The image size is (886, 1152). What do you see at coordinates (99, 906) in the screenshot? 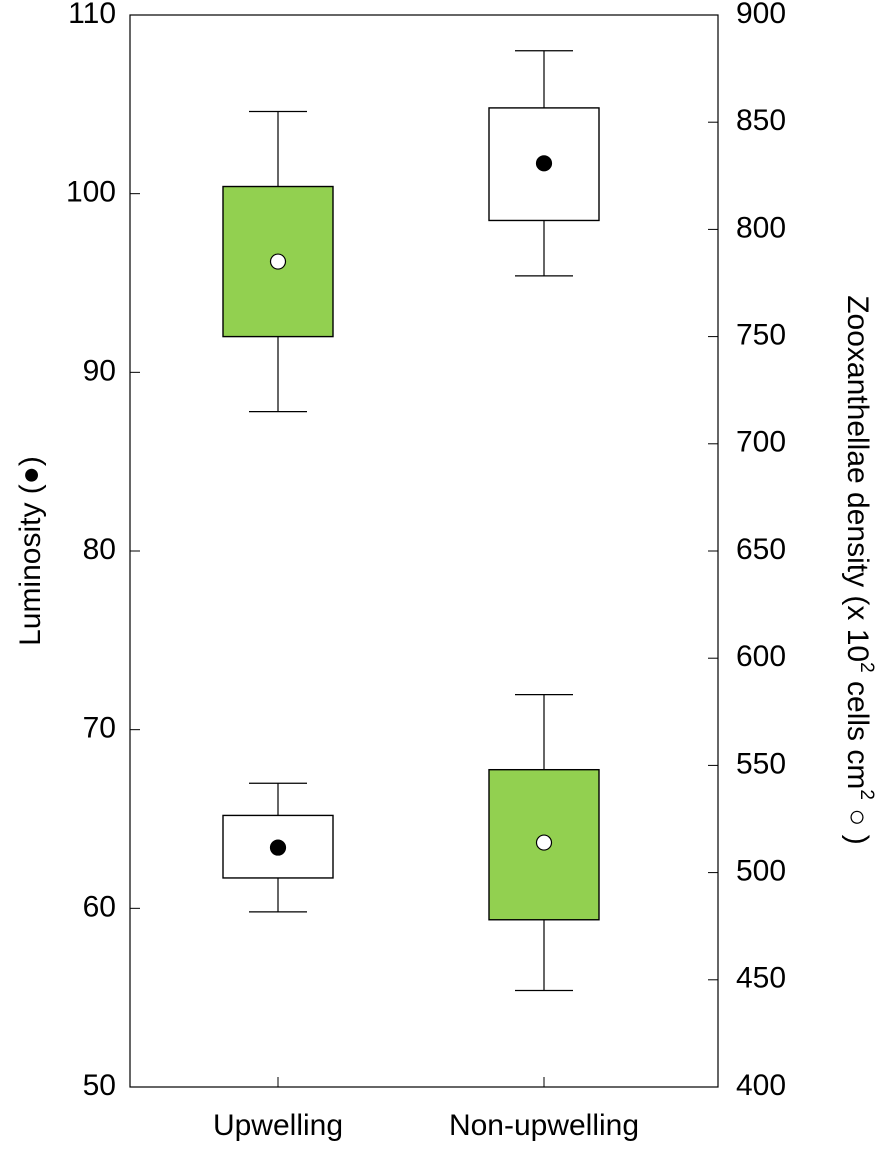
I see `left-tick-label: 60` at bounding box center [99, 906].